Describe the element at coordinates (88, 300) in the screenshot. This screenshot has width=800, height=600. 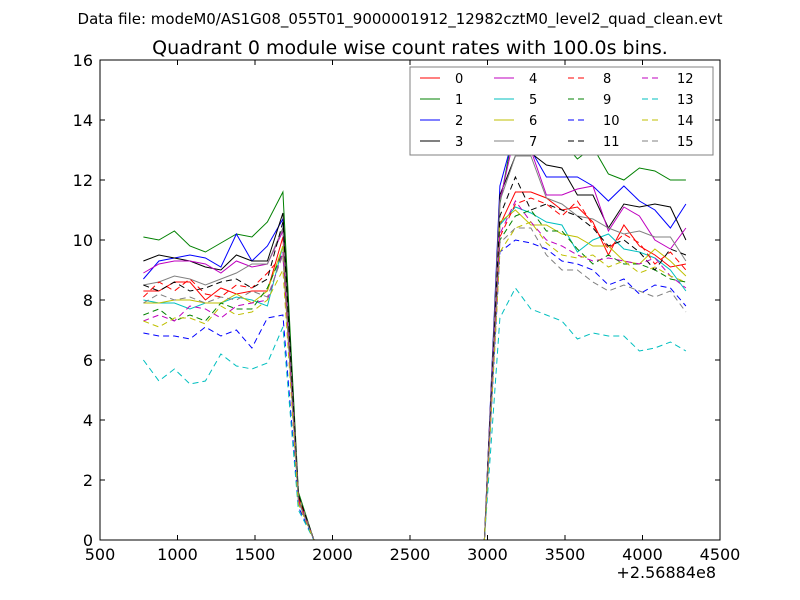
I see `y-tick-label-8: 8` at that location.